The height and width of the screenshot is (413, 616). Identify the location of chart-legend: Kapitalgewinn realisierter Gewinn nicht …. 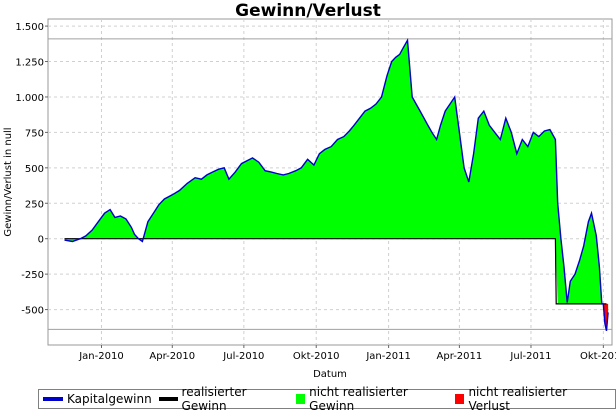
(327, 399).